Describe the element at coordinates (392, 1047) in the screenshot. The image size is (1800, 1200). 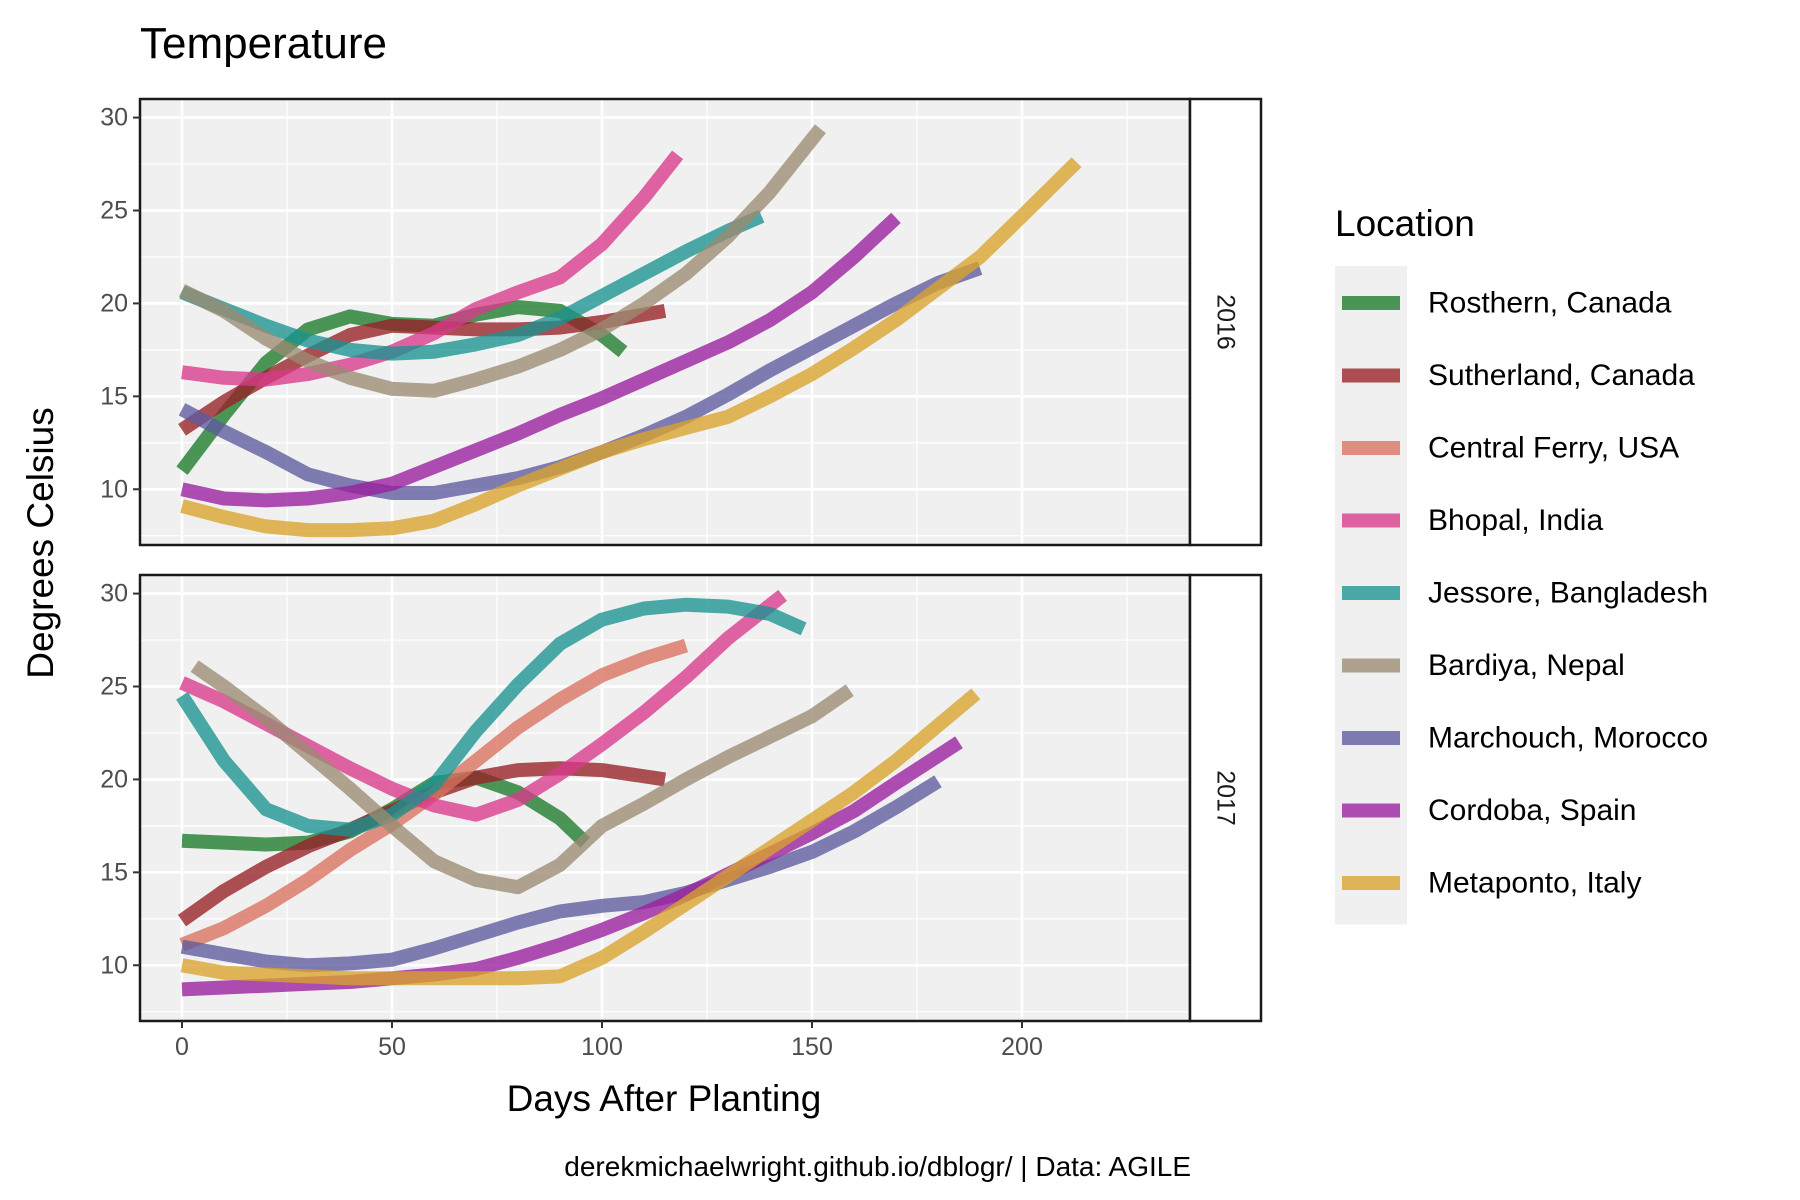
I see `x-tick-label: 50` at that location.